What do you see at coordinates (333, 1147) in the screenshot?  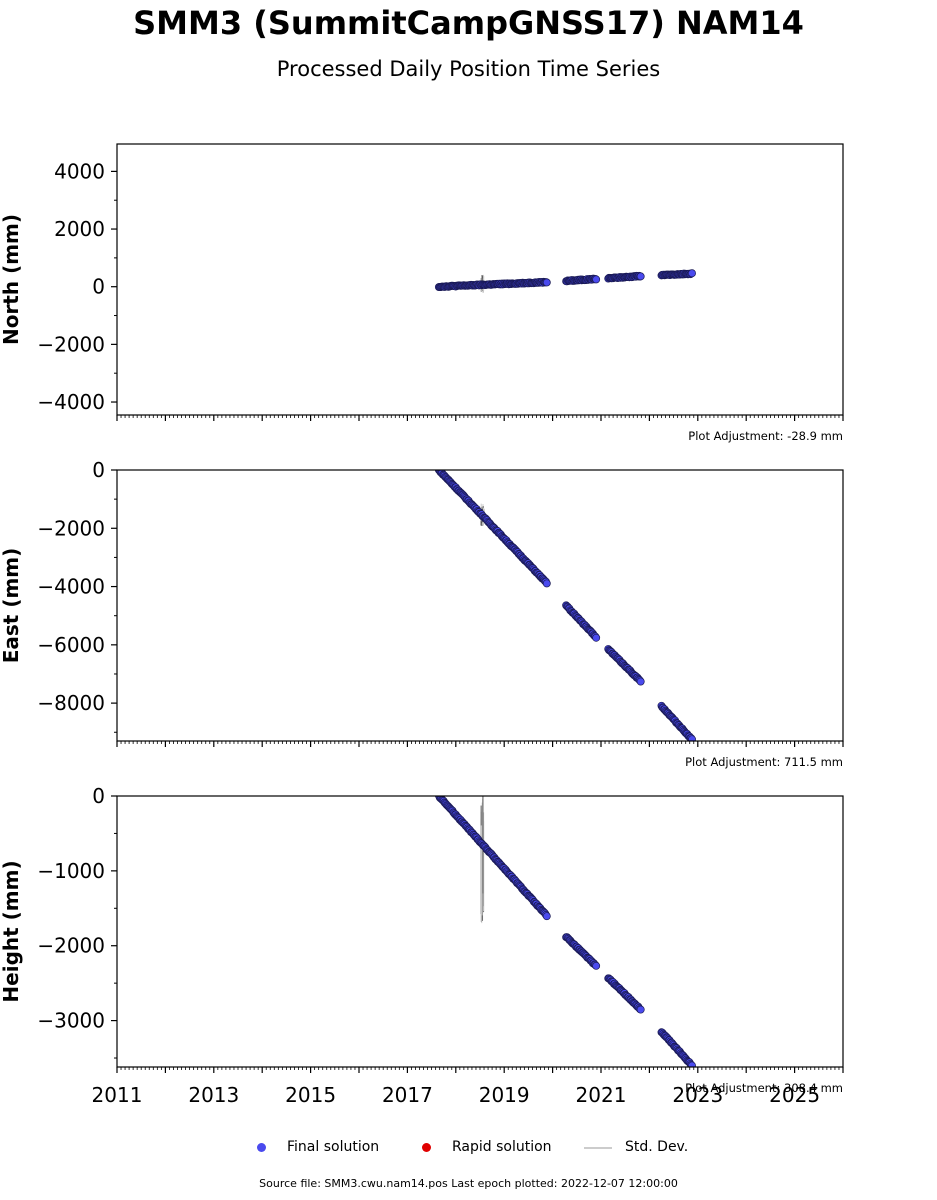 I see `legend-label-final: Final solution` at bounding box center [333, 1147].